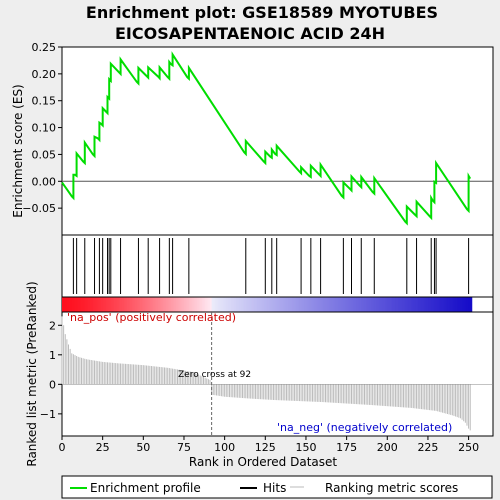  What do you see at coordinates (62, 447) in the screenshot?
I see `x-tick-label: 0` at bounding box center [62, 447].